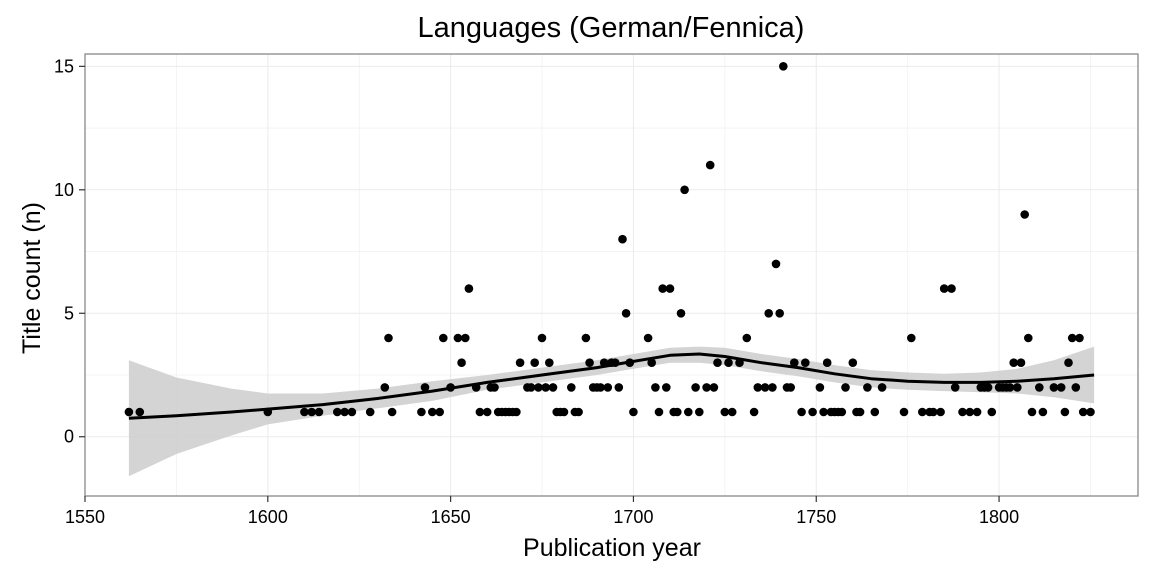 The height and width of the screenshot is (576, 1152). What do you see at coordinates (611, 386) in the screenshot?
I see `smooth-trend-line` at bounding box center [611, 386].